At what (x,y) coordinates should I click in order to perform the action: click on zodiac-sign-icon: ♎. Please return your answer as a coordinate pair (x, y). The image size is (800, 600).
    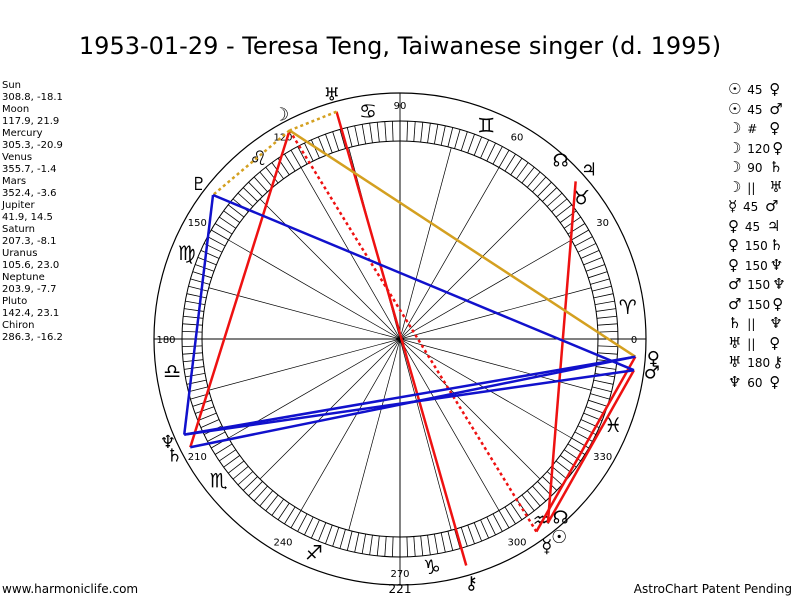
    Looking at the image, I should click on (172, 371).